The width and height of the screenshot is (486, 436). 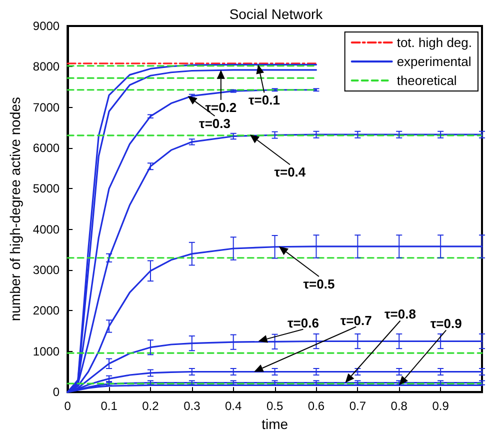 What do you see at coordinates (356, 320) in the screenshot?
I see `annotation: τ=0.7` at bounding box center [356, 320].